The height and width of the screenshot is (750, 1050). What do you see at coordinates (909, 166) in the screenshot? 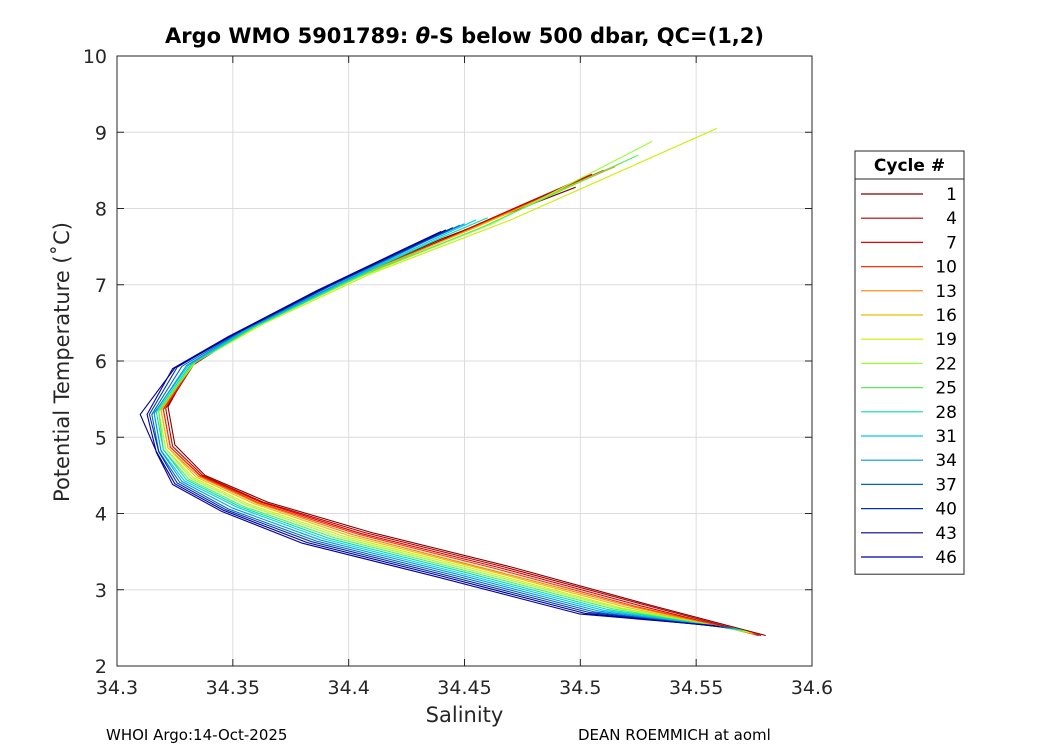
I see `legend-title: Cycle #` at bounding box center [909, 166].